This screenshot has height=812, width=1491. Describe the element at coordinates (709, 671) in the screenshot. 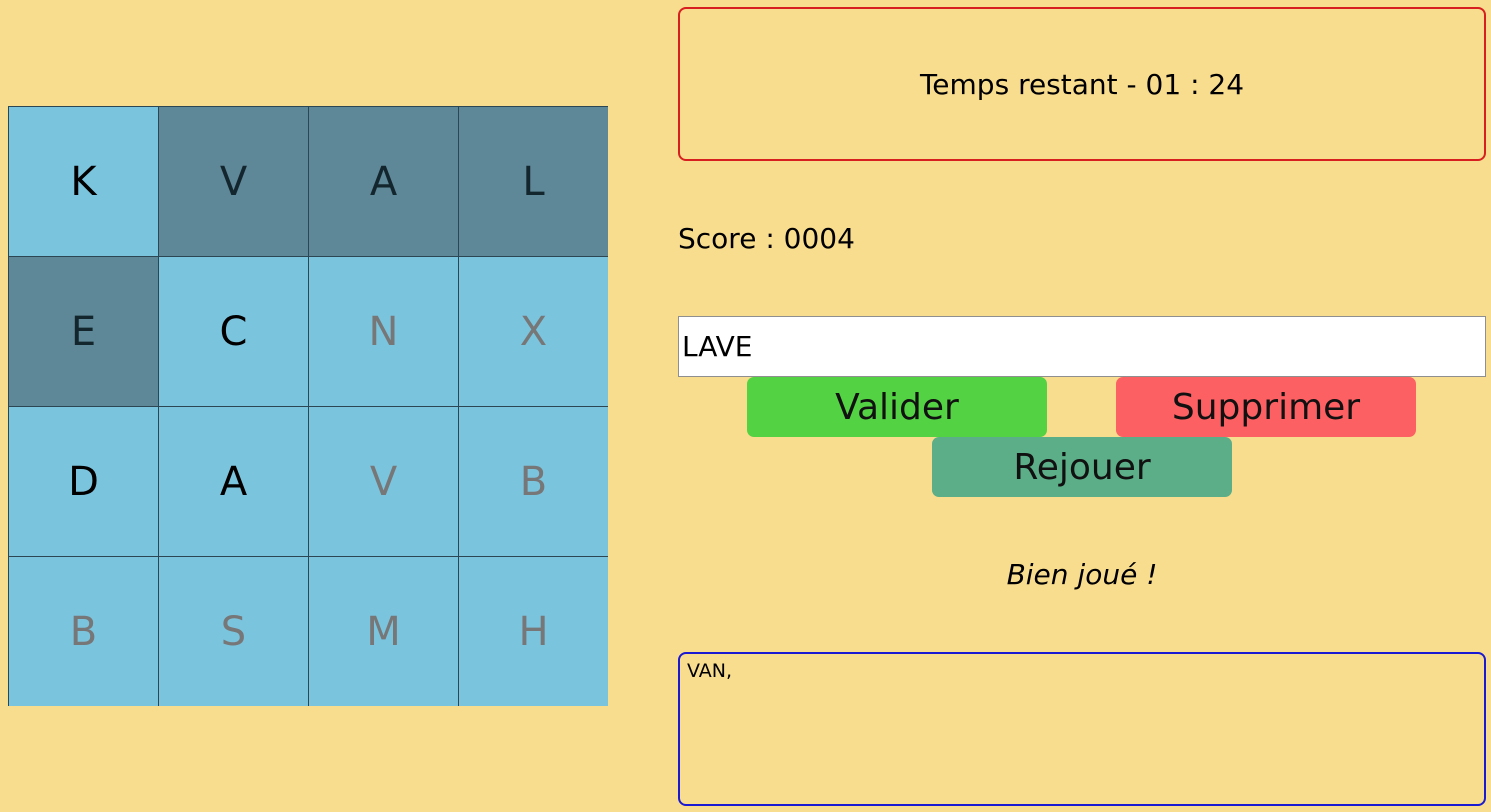

I see `found-words-text: VAN,` at that location.